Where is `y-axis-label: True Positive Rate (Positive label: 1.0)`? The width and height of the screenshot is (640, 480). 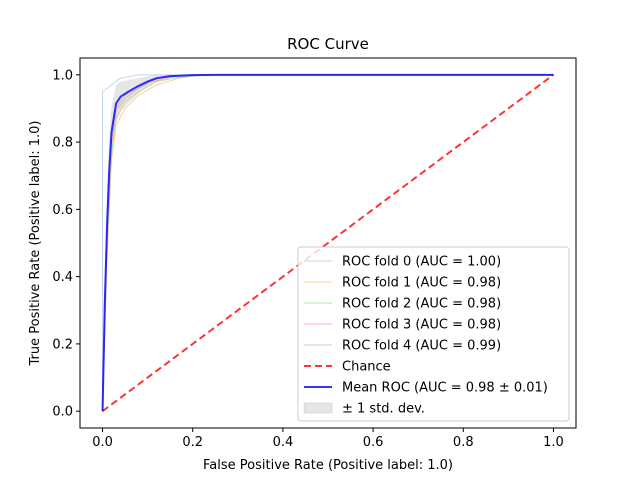 y-axis-label: True Positive Rate (Positive label: 1.0) is located at coordinates (35, 244).